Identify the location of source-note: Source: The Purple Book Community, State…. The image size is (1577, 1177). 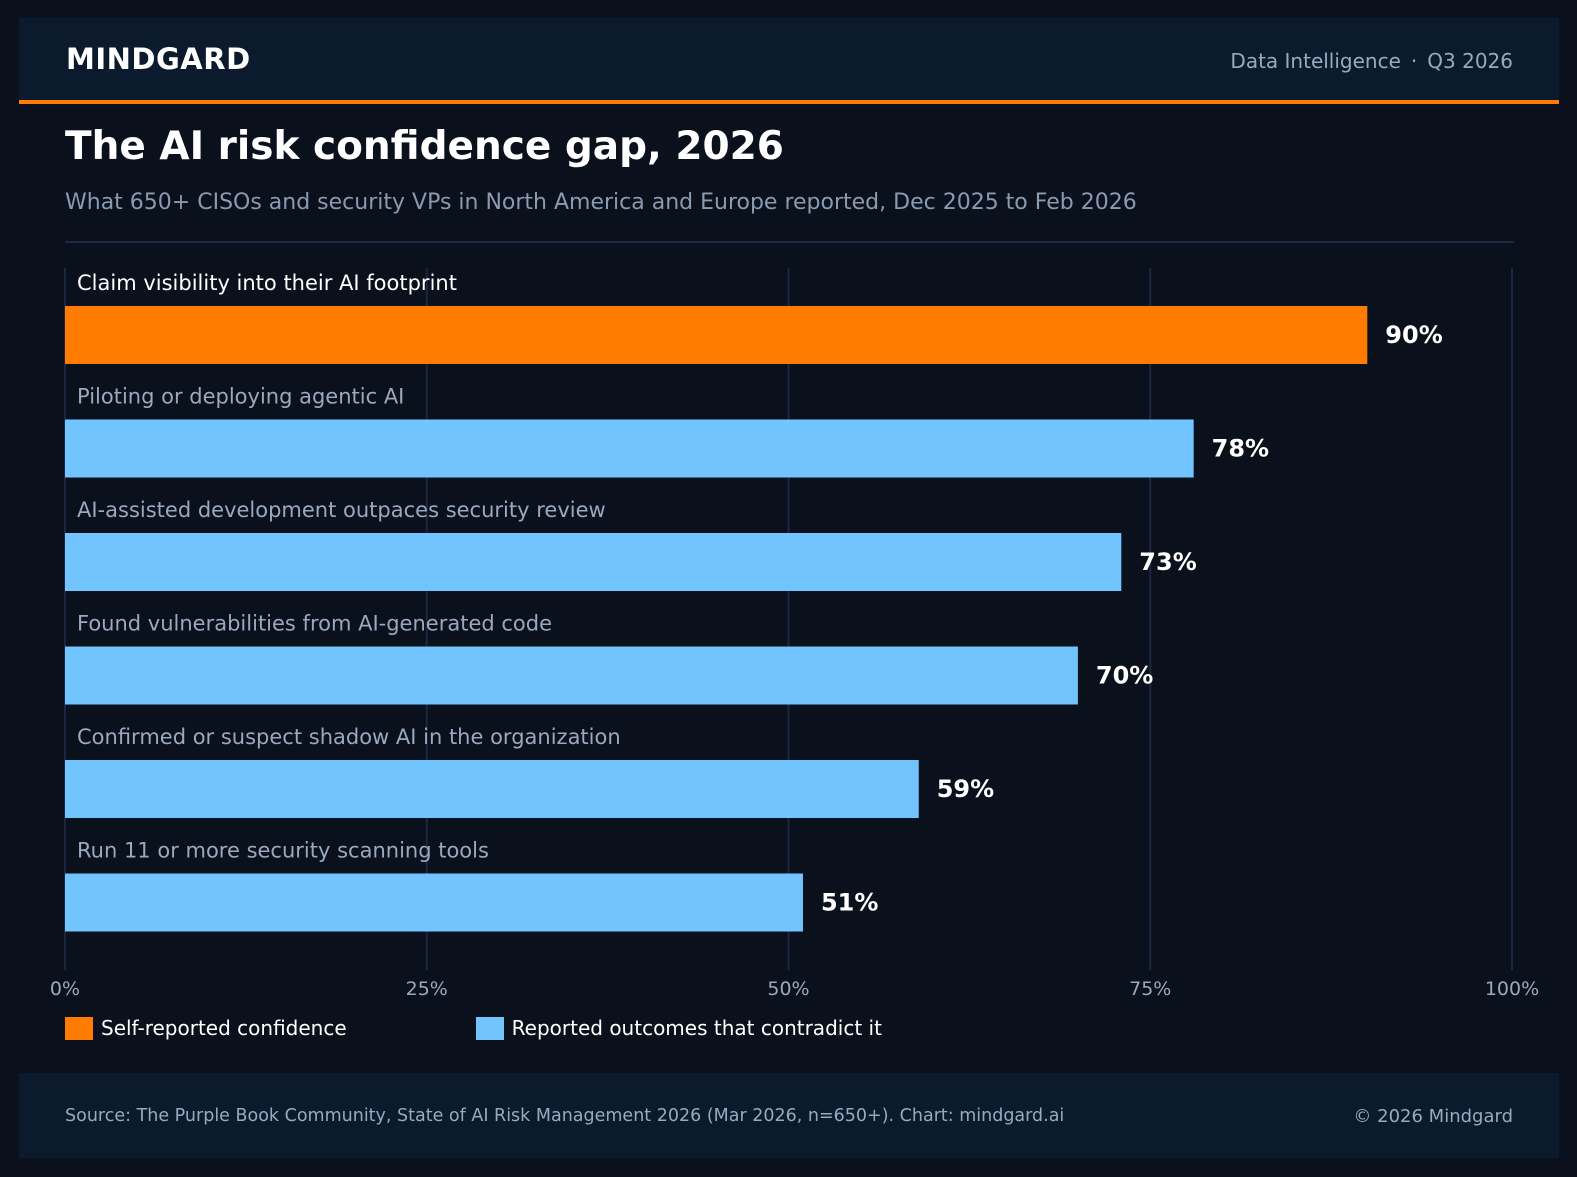
(565, 1116).